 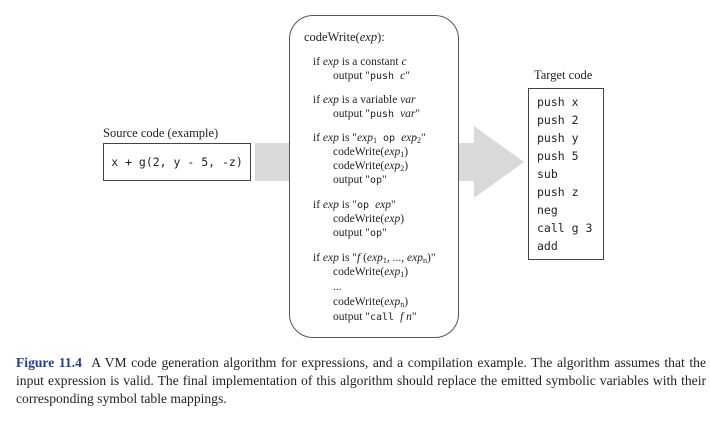 What do you see at coordinates (375, 317) in the screenshot?
I see `call-output: output "call f n"` at bounding box center [375, 317].